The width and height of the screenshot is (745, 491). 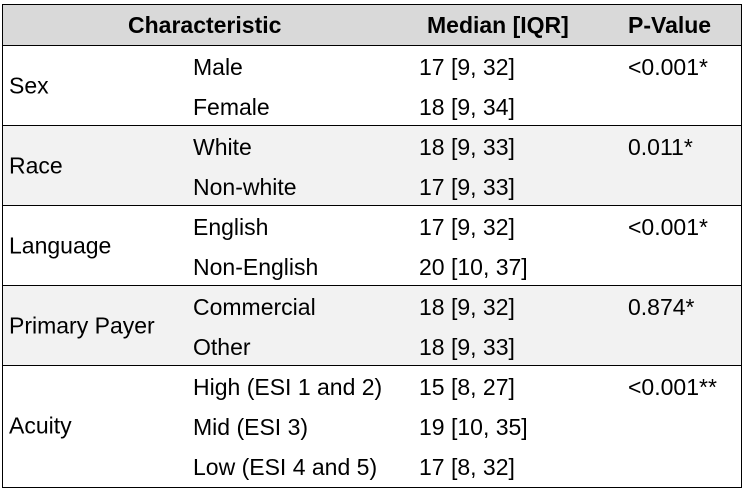 What do you see at coordinates (660, 147) in the screenshot?
I see `p-value-cell: 0.011*` at bounding box center [660, 147].